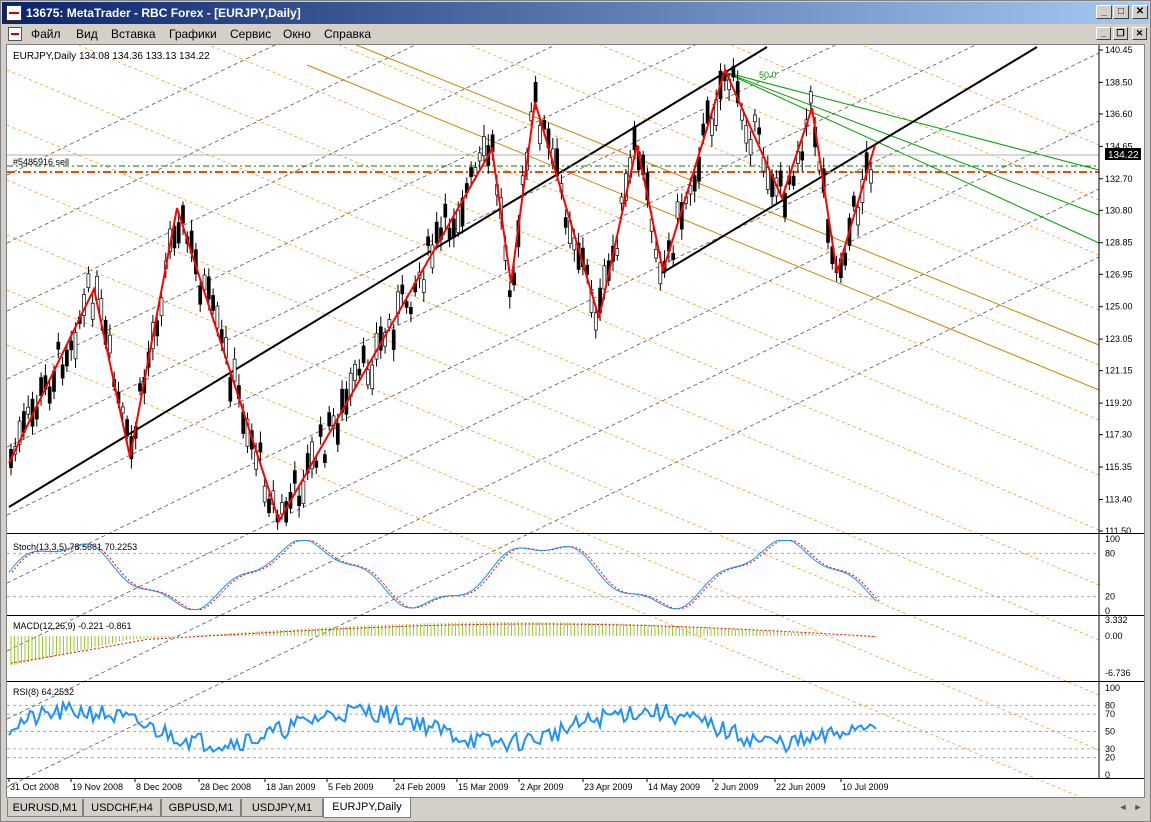 This screenshot has width=1151, height=822. What do you see at coordinates (122, 808) in the screenshot?
I see `tab-usdchf-h4: USDCHF,H4` at bounding box center [122, 808].